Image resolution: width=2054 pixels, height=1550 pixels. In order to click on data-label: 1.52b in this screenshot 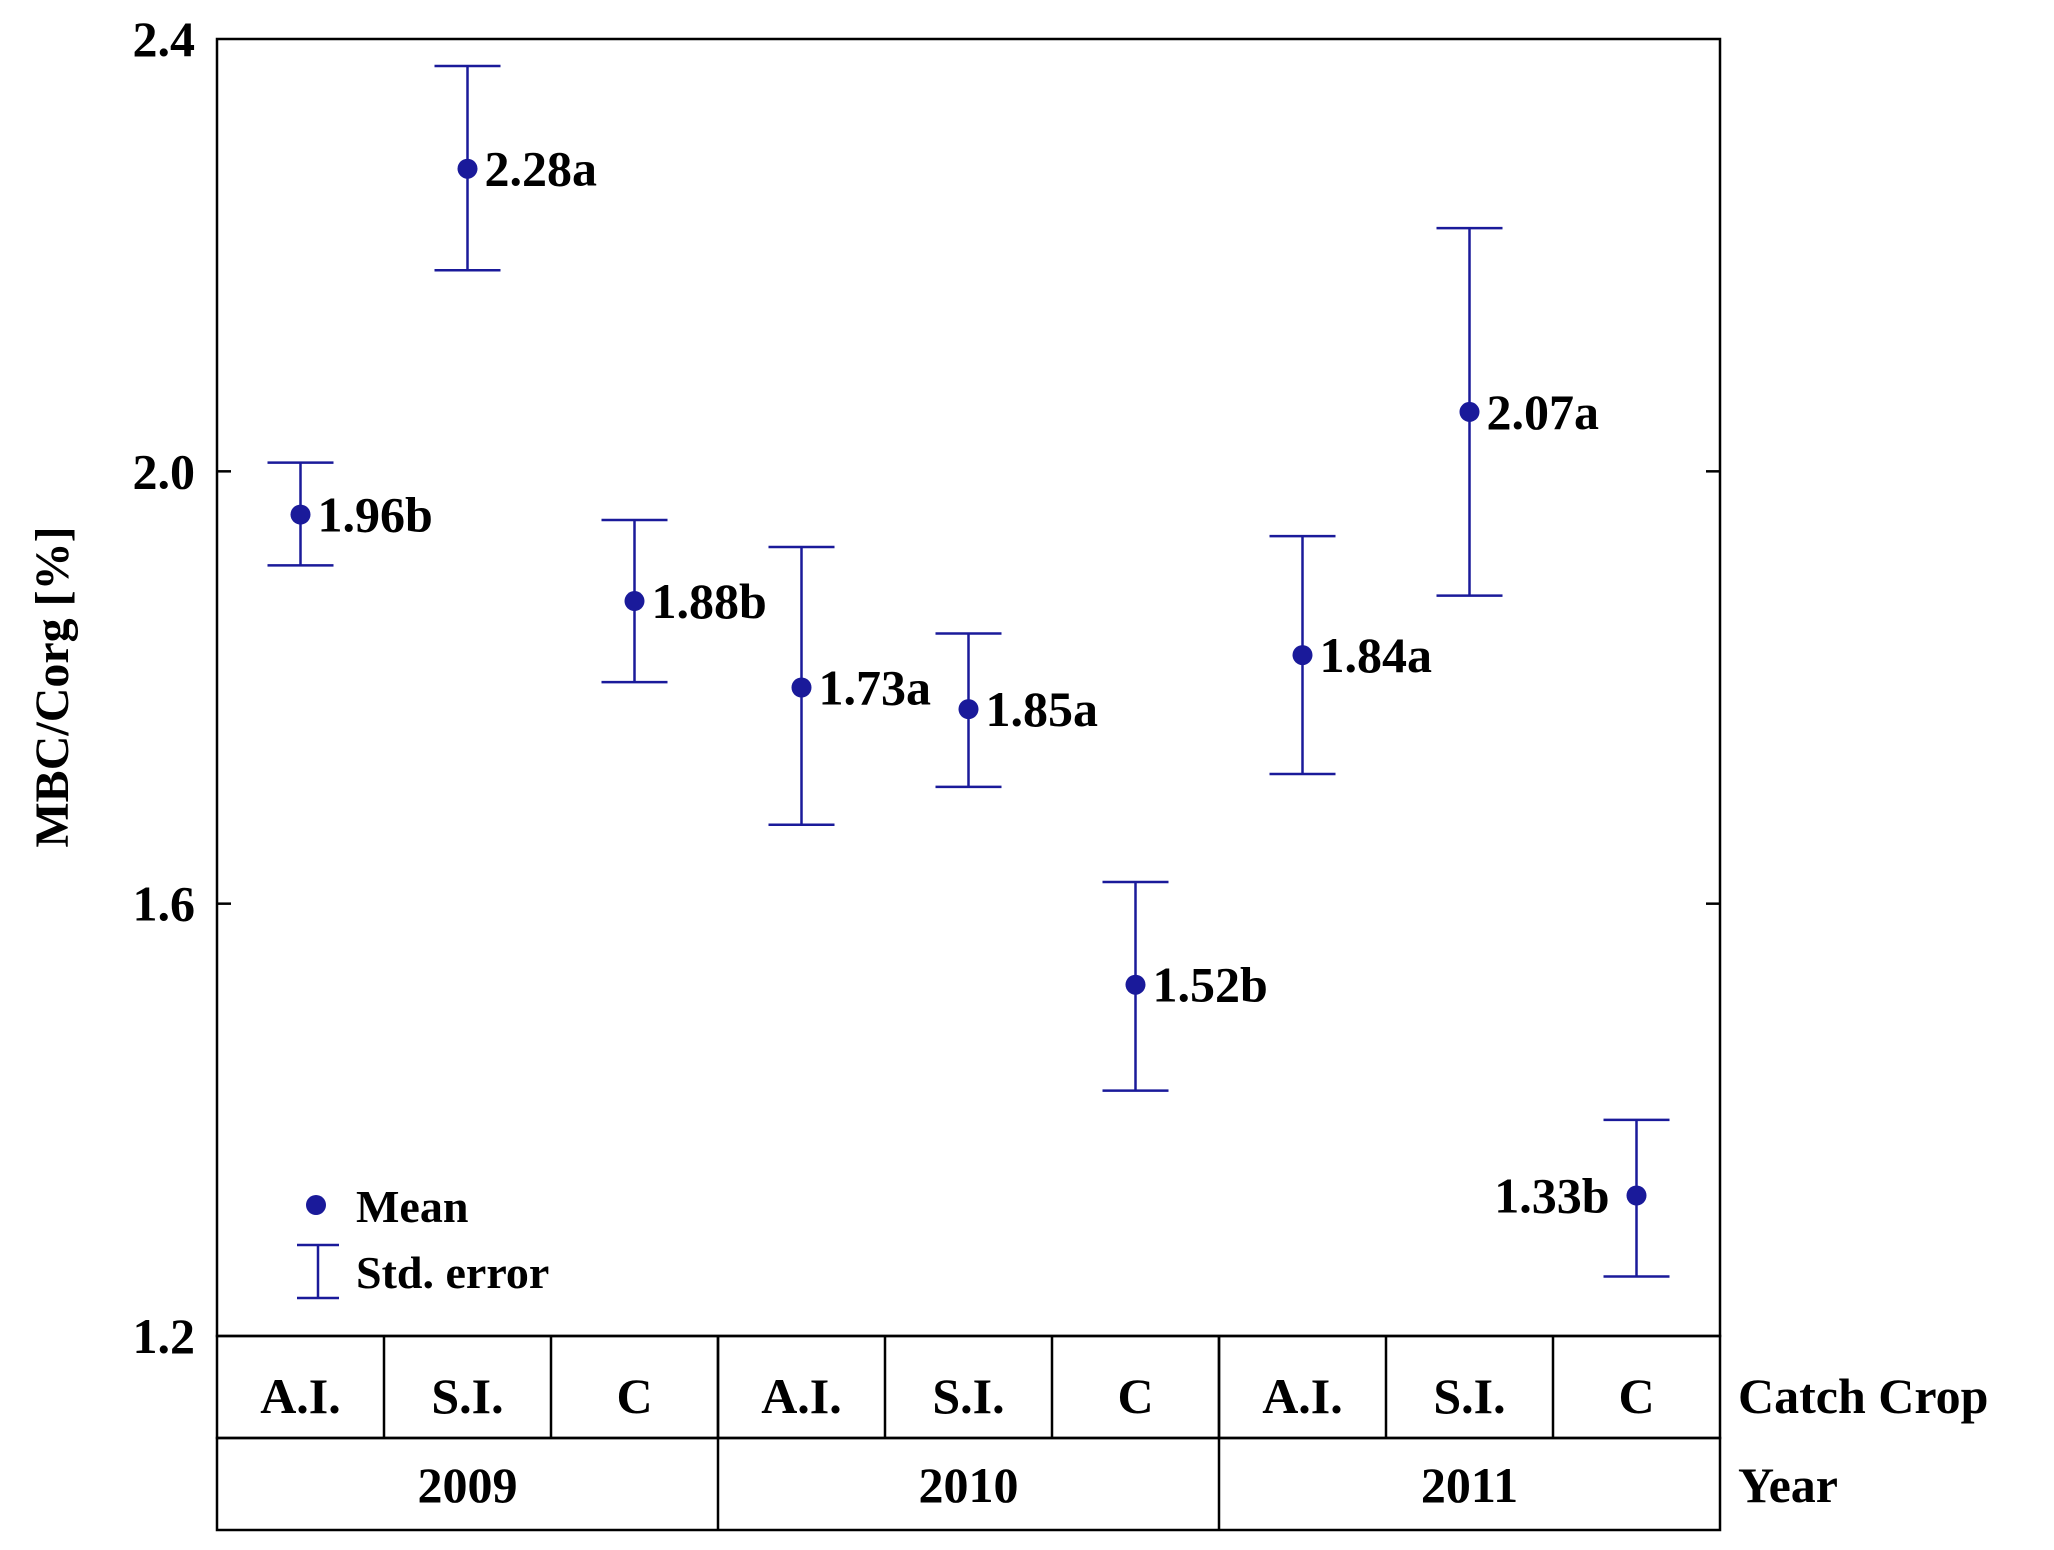, I will do `click(1210, 985)`.